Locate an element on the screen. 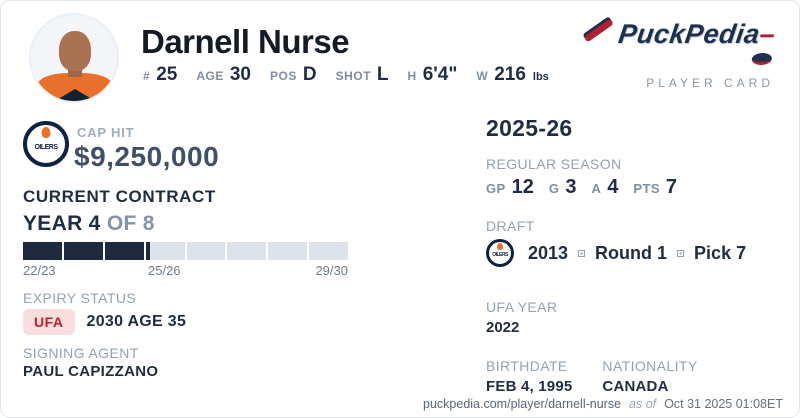 Image resolution: width=800 pixels, height=418 pixels. vital-value: L is located at coordinates (382, 74).